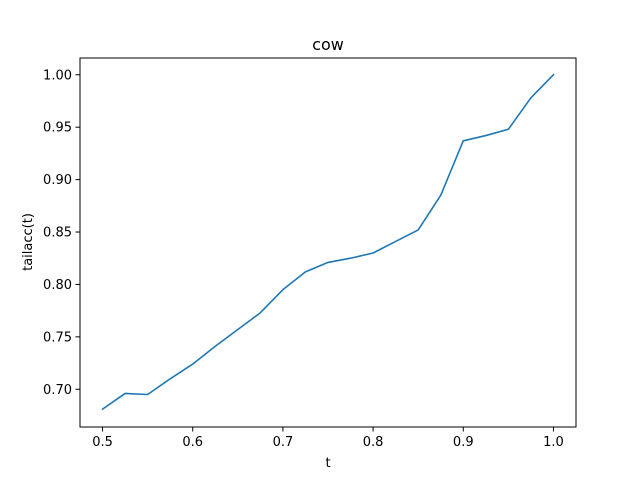 The width and height of the screenshot is (640, 480). Describe the element at coordinates (57, 285) in the screenshot. I see `y-tick-label: 0.80` at that location.